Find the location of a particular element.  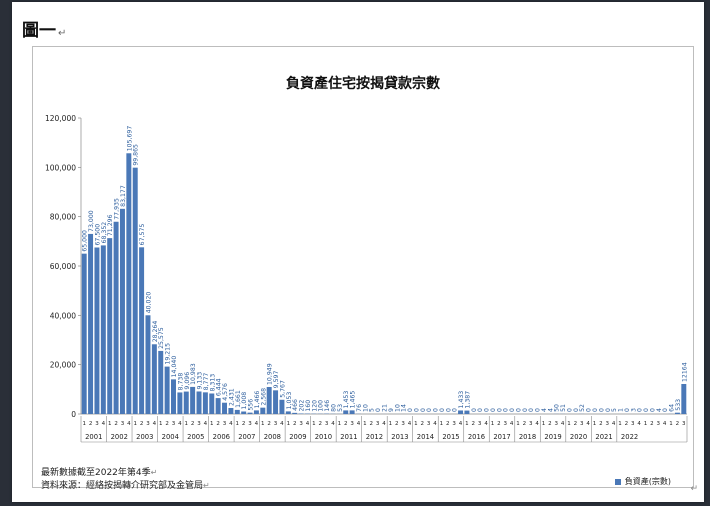

bar-data-label: 40,020 is located at coordinates (148, 303).